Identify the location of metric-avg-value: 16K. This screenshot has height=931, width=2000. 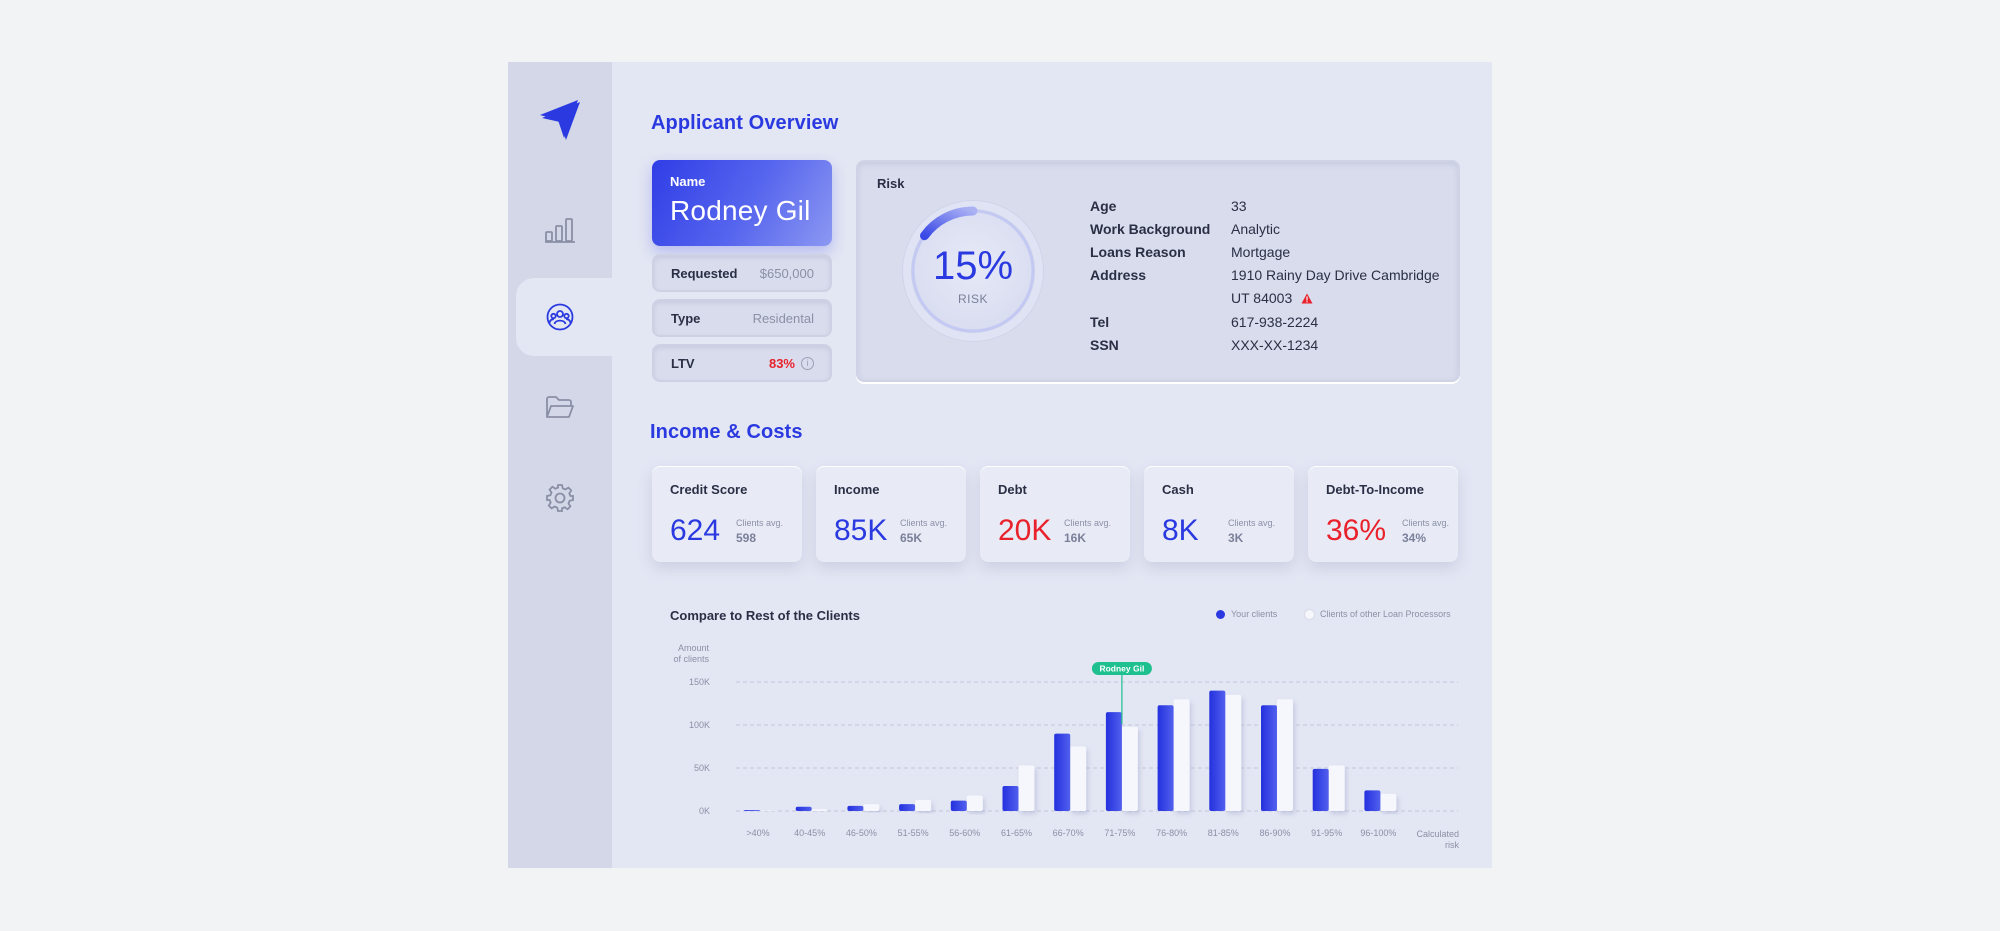
(1075, 538).